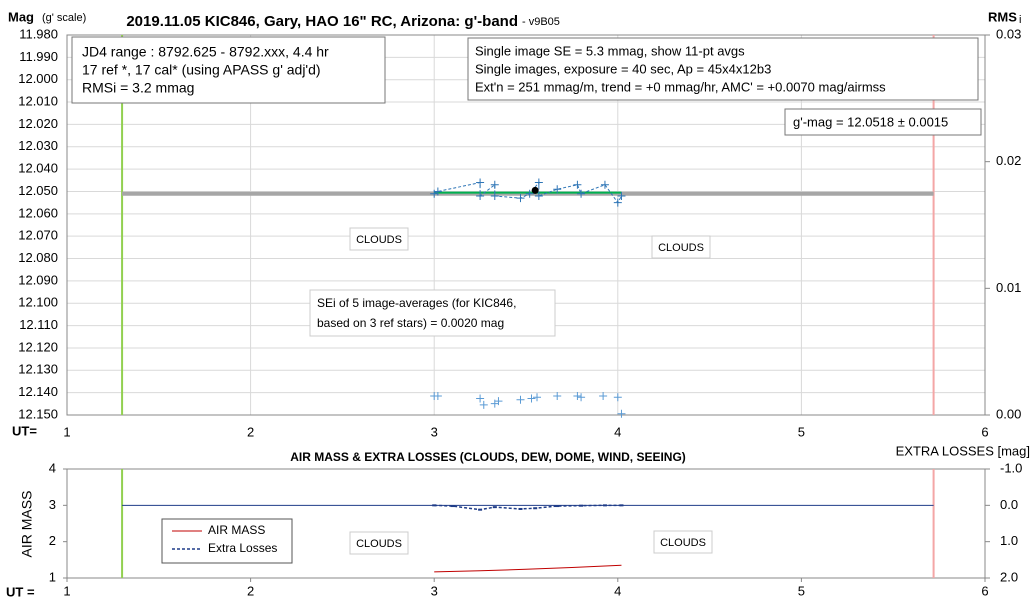  I want to click on y2-tick-label: 0.0, so click(1009, 504).